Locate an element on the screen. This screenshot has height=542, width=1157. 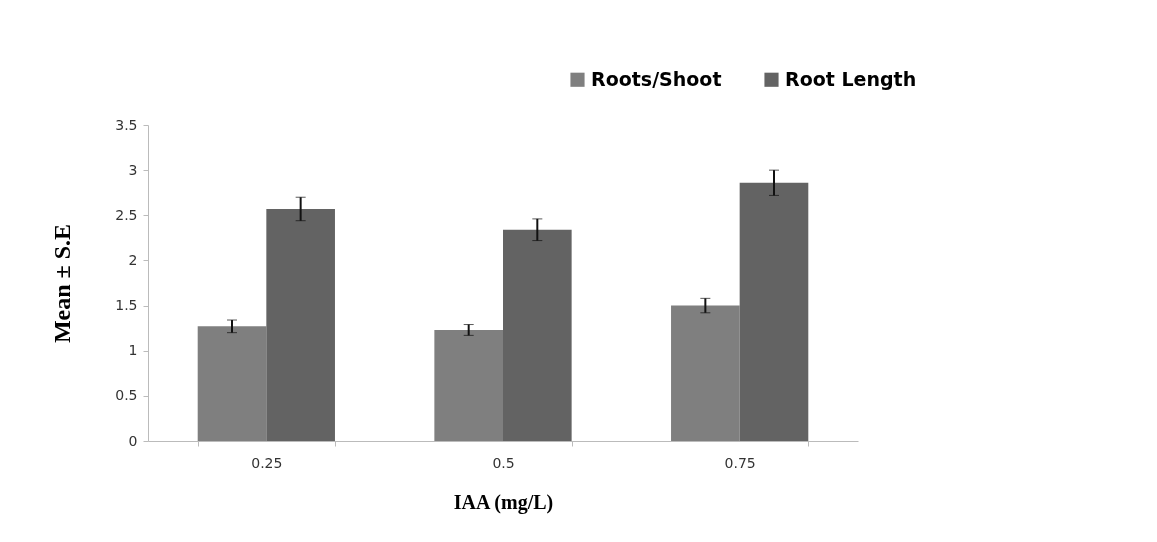
y-tick-label: 3.5 is located at coordinates (126, 124).